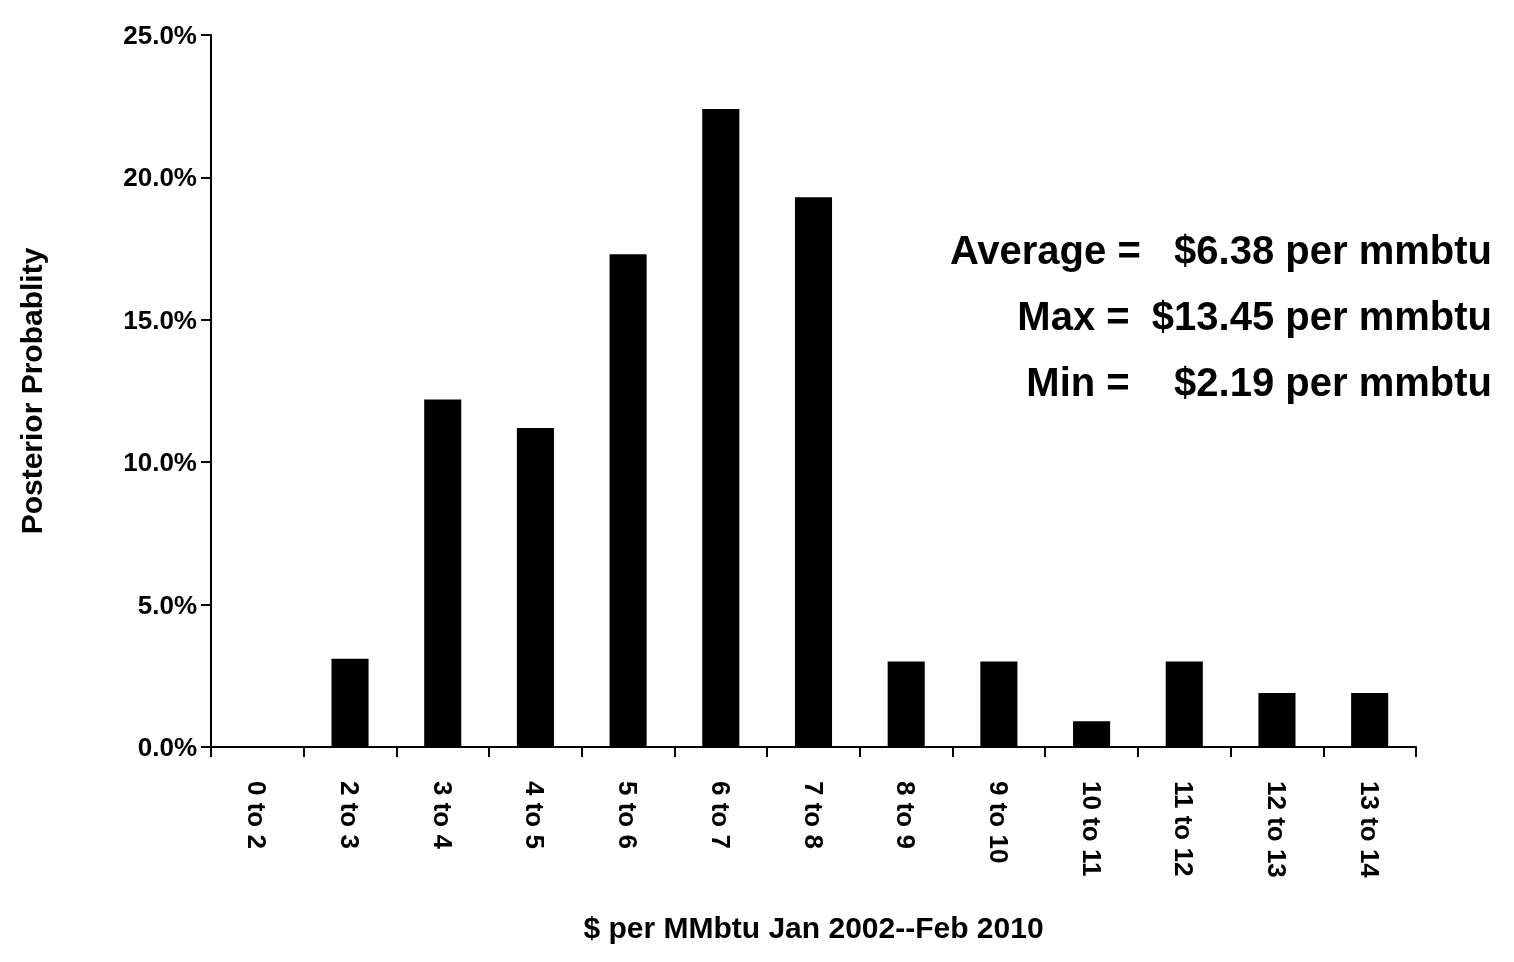 Image resolution: width=1514 pixels, height=962 pixels. I want to click on y-axis-title: Posterior Probablity, so click(31, 391).